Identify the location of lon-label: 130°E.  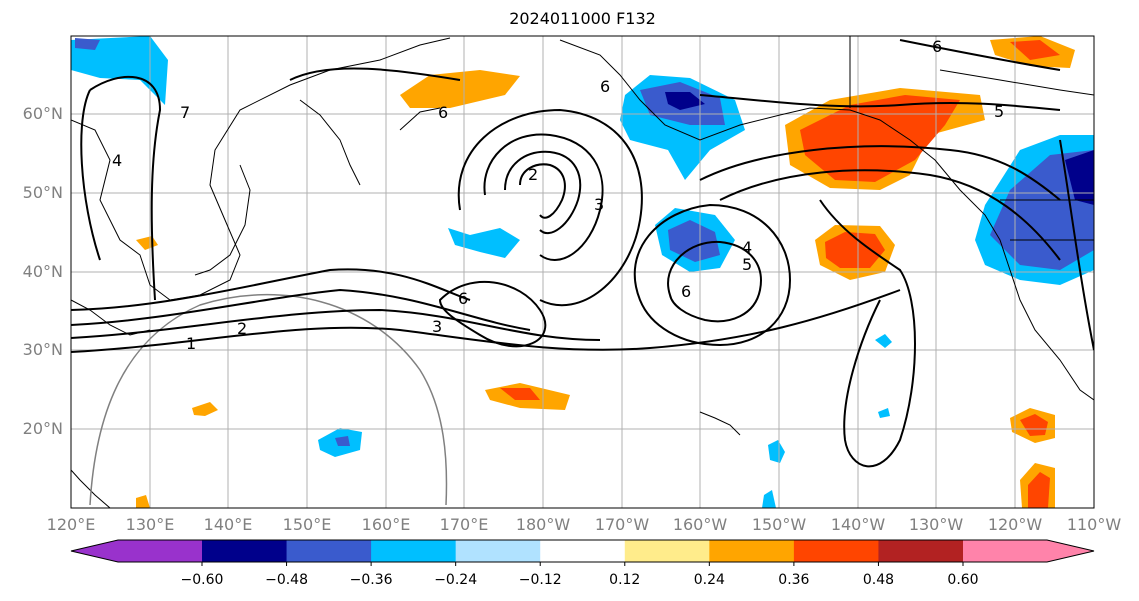
(150, 524).